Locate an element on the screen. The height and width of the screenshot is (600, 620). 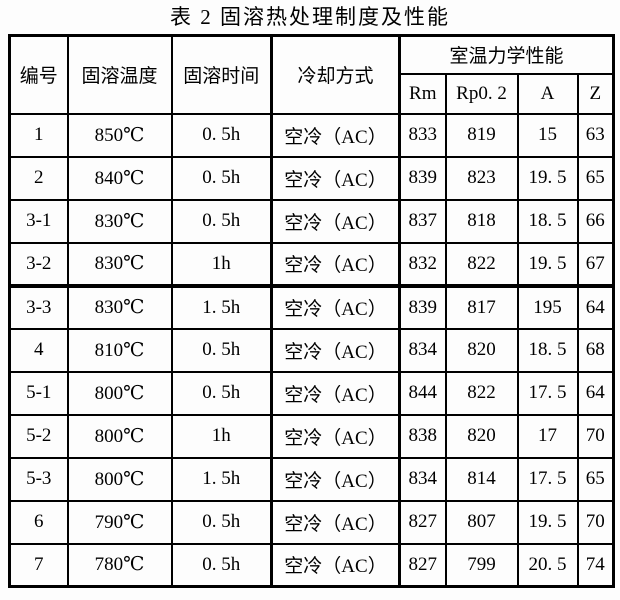
cell-a: 17 is located at coordinates (547, 436).